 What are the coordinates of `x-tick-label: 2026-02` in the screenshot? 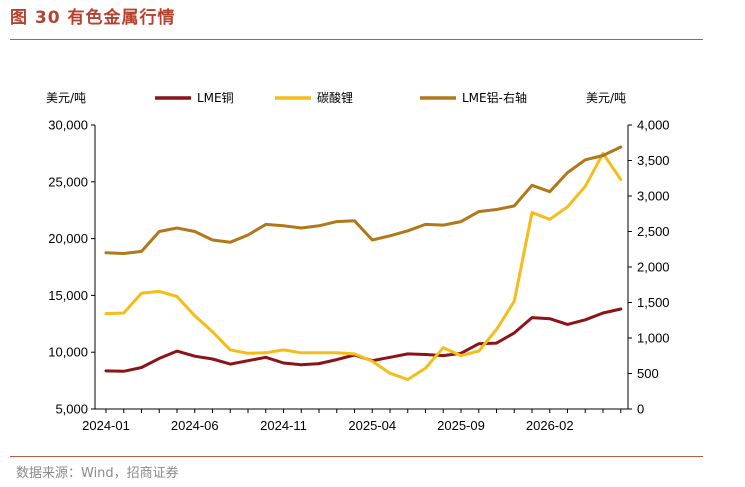 It's located at (550, 425).